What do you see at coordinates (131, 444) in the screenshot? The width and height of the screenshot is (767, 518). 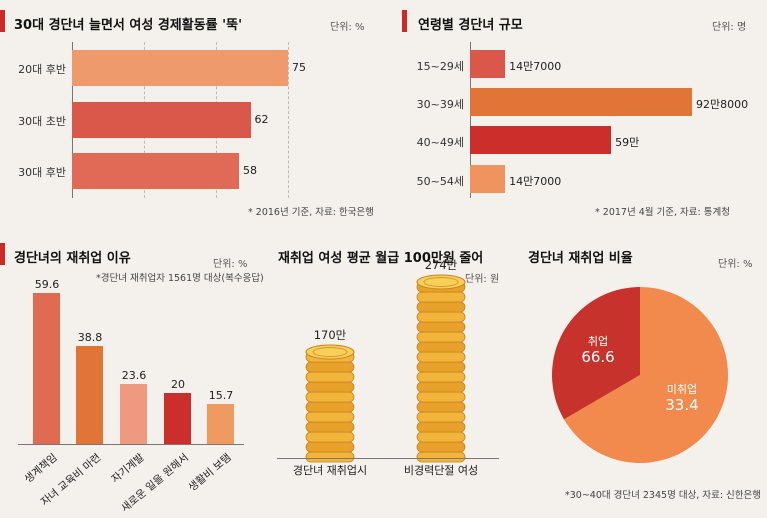 I see `panel3-baseline` at bounding box center [131, 444].